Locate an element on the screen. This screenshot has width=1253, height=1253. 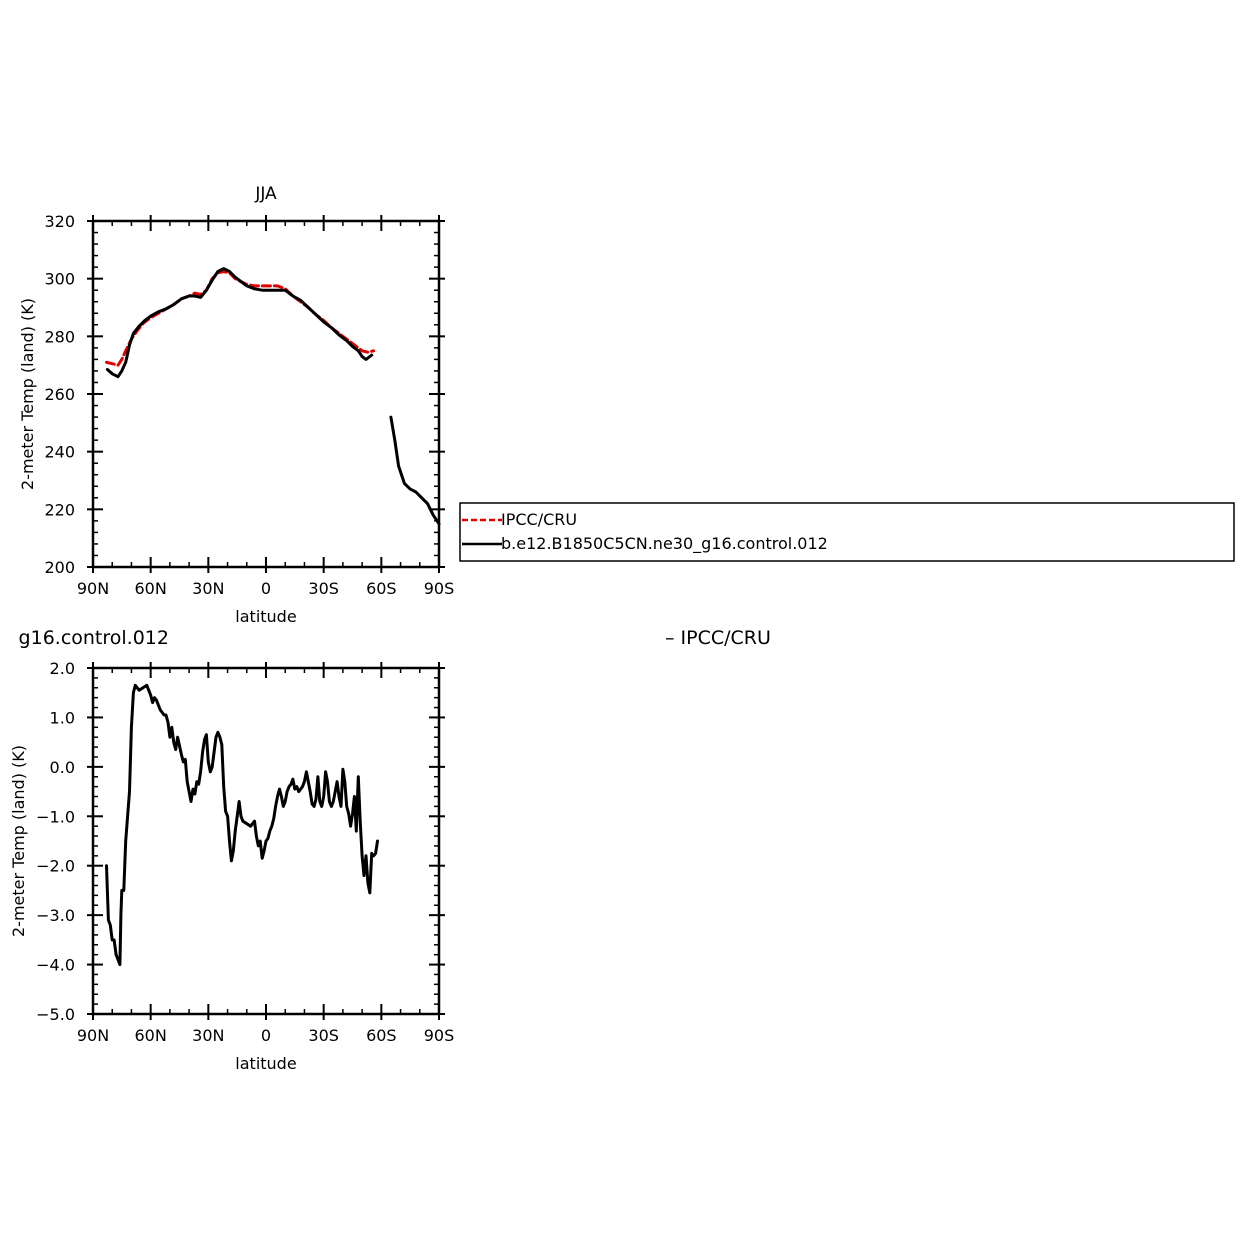
top-x-tick-label: 30N is located at coordinates (208, 588).